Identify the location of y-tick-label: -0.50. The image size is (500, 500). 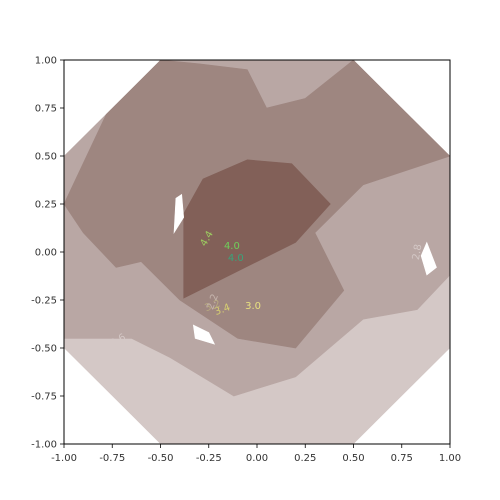
(44, 349).